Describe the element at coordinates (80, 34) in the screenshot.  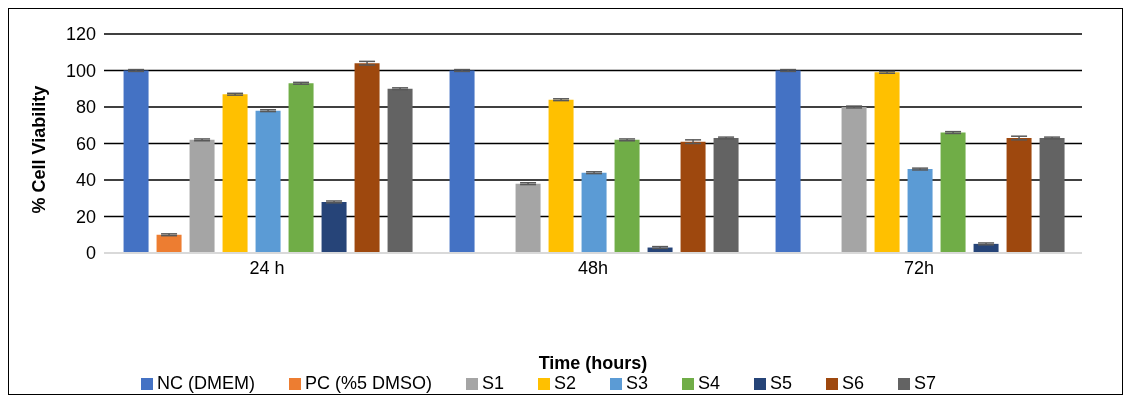
I see `y-tick-label: 120` at that location.